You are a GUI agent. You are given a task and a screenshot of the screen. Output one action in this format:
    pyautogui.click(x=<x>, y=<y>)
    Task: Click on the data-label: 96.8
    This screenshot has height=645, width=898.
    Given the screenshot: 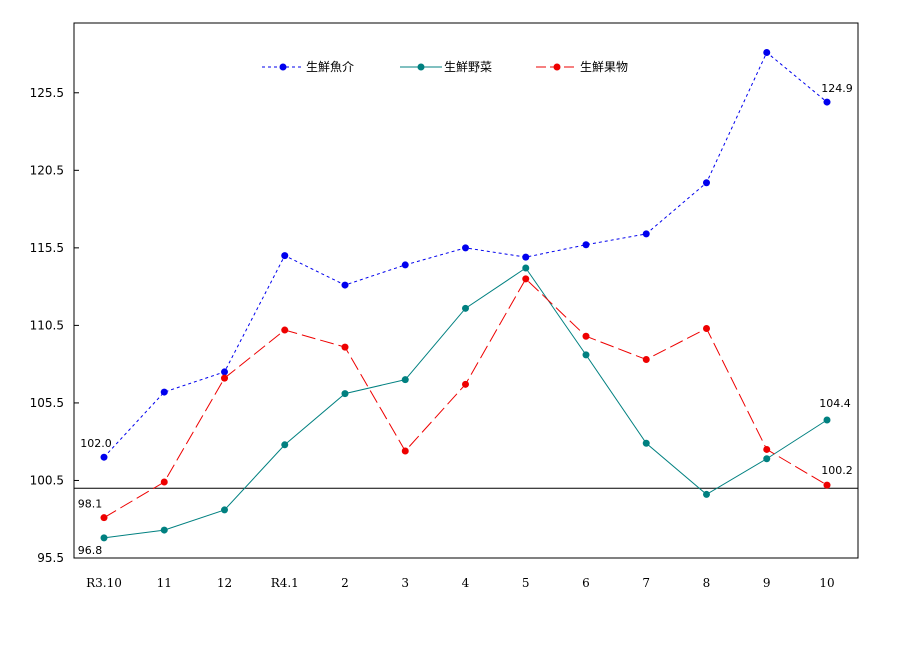 What is the action you would take?
    pyautogui.click(x=90, y=550)
    